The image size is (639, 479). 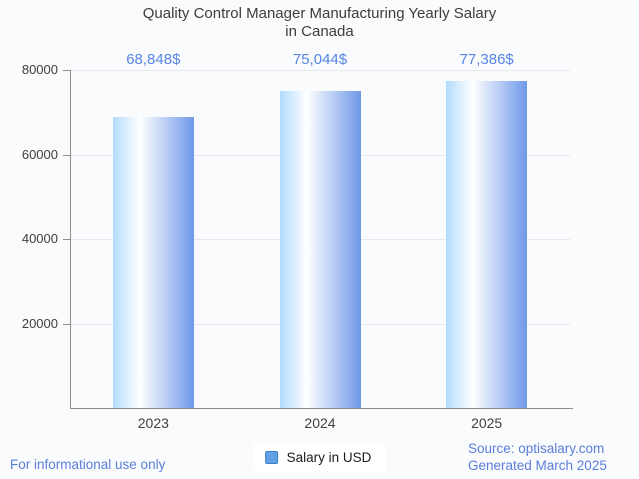 I want to click on disclaimer-text: For informational use only, so click(x=88, y=464).